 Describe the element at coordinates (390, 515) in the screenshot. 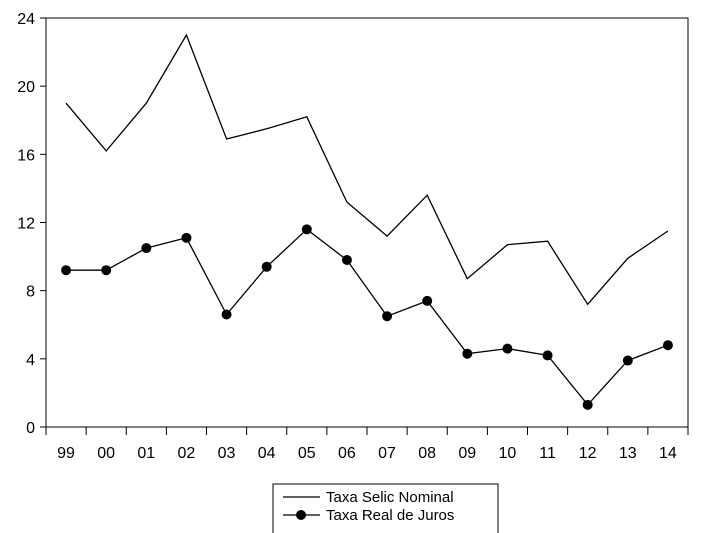

I see `legend-label: Taxa Real de Juros` at that location.